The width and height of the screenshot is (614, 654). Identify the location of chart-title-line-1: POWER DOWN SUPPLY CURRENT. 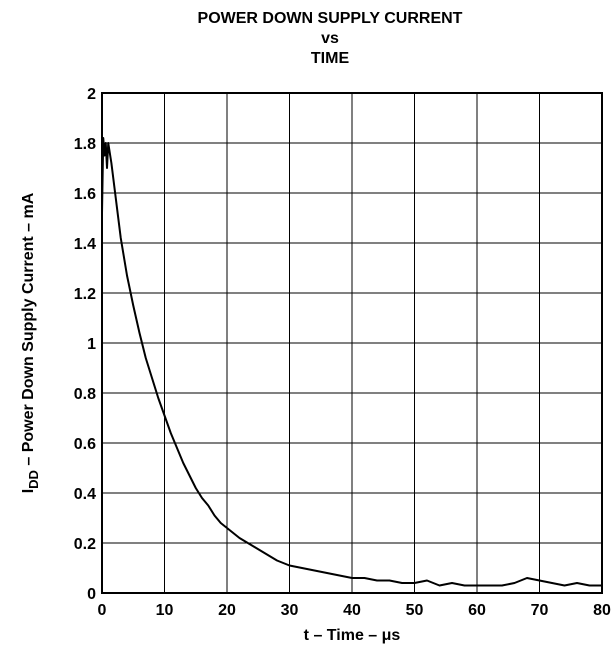
(330, 18).